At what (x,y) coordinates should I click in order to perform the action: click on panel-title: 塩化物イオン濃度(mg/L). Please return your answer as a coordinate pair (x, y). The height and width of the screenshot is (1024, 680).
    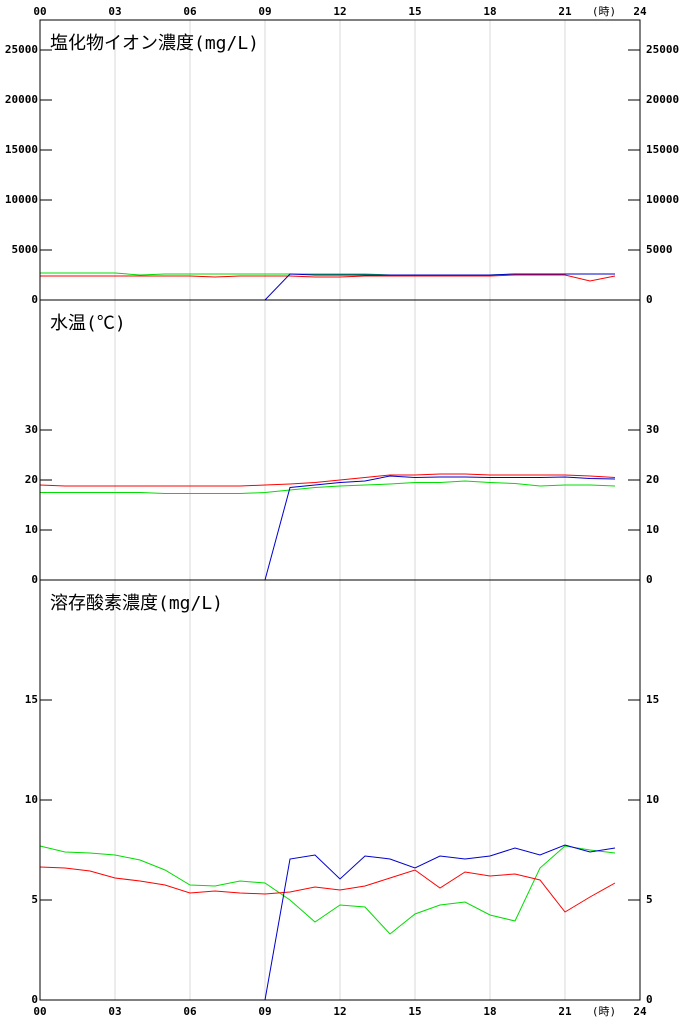
    Looking at the image, I should click on (154, 43).